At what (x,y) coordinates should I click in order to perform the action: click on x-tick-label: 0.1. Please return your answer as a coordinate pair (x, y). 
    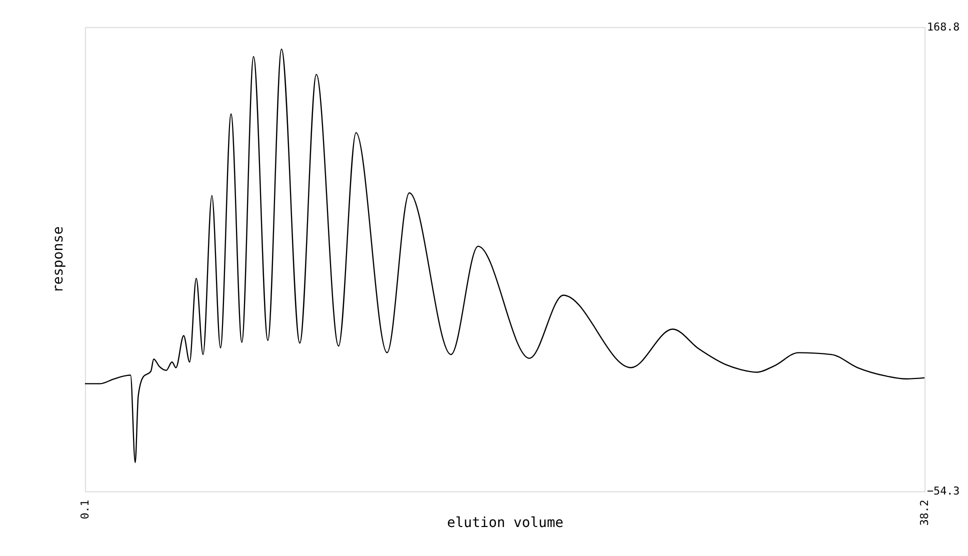
    Looking at the image, I should click on (85, 510).